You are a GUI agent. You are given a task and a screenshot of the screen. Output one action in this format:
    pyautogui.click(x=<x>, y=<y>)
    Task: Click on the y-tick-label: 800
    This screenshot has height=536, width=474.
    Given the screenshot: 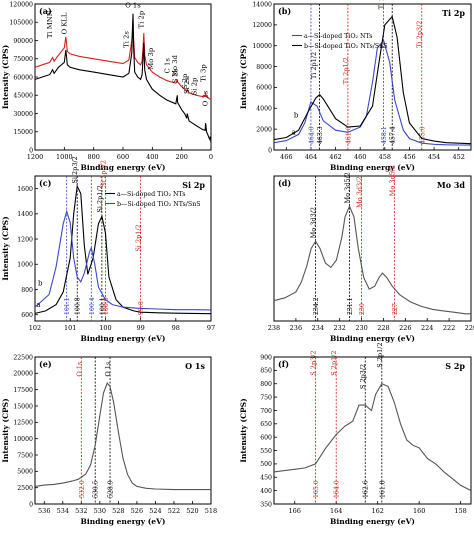 What is the action you would take?
    pyautogui.click(x=266, y=384)
    